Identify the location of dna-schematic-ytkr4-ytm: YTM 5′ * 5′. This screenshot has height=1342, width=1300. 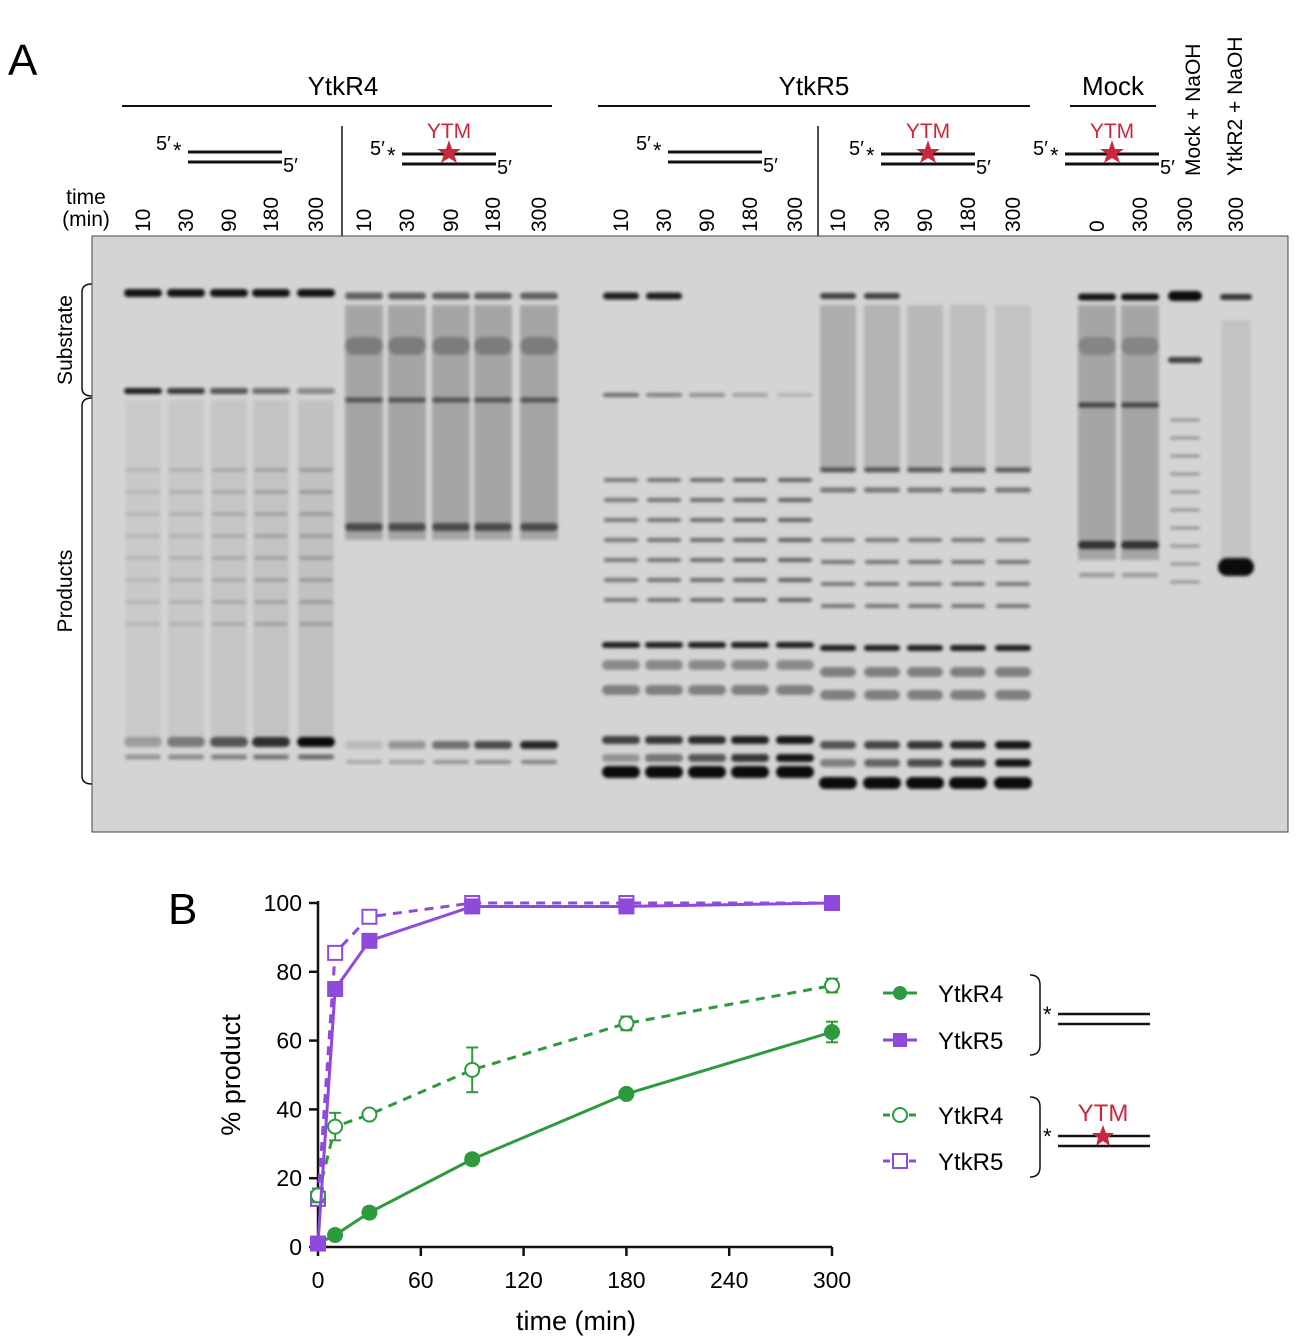
(441, 149).